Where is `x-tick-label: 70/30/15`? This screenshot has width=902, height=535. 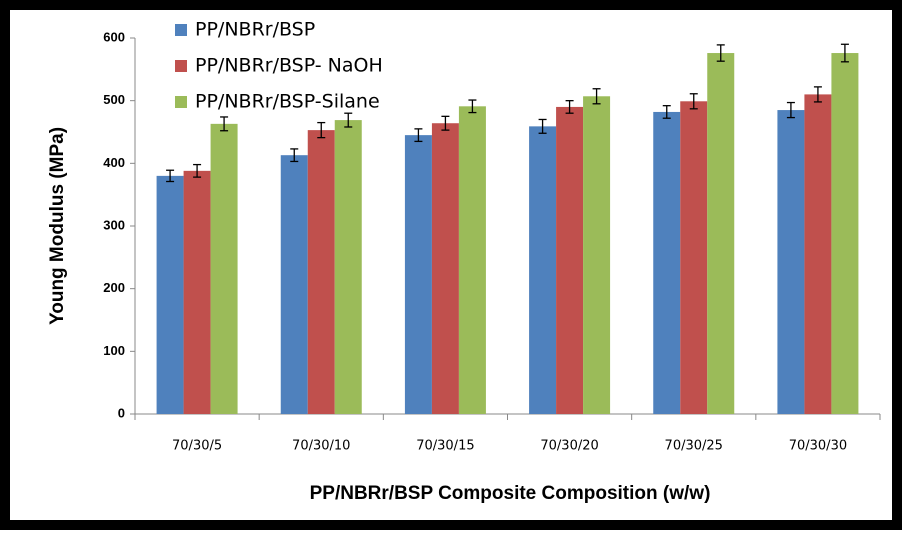
x-tick-label: 70/30/15 is located at coordinates (445, 446).